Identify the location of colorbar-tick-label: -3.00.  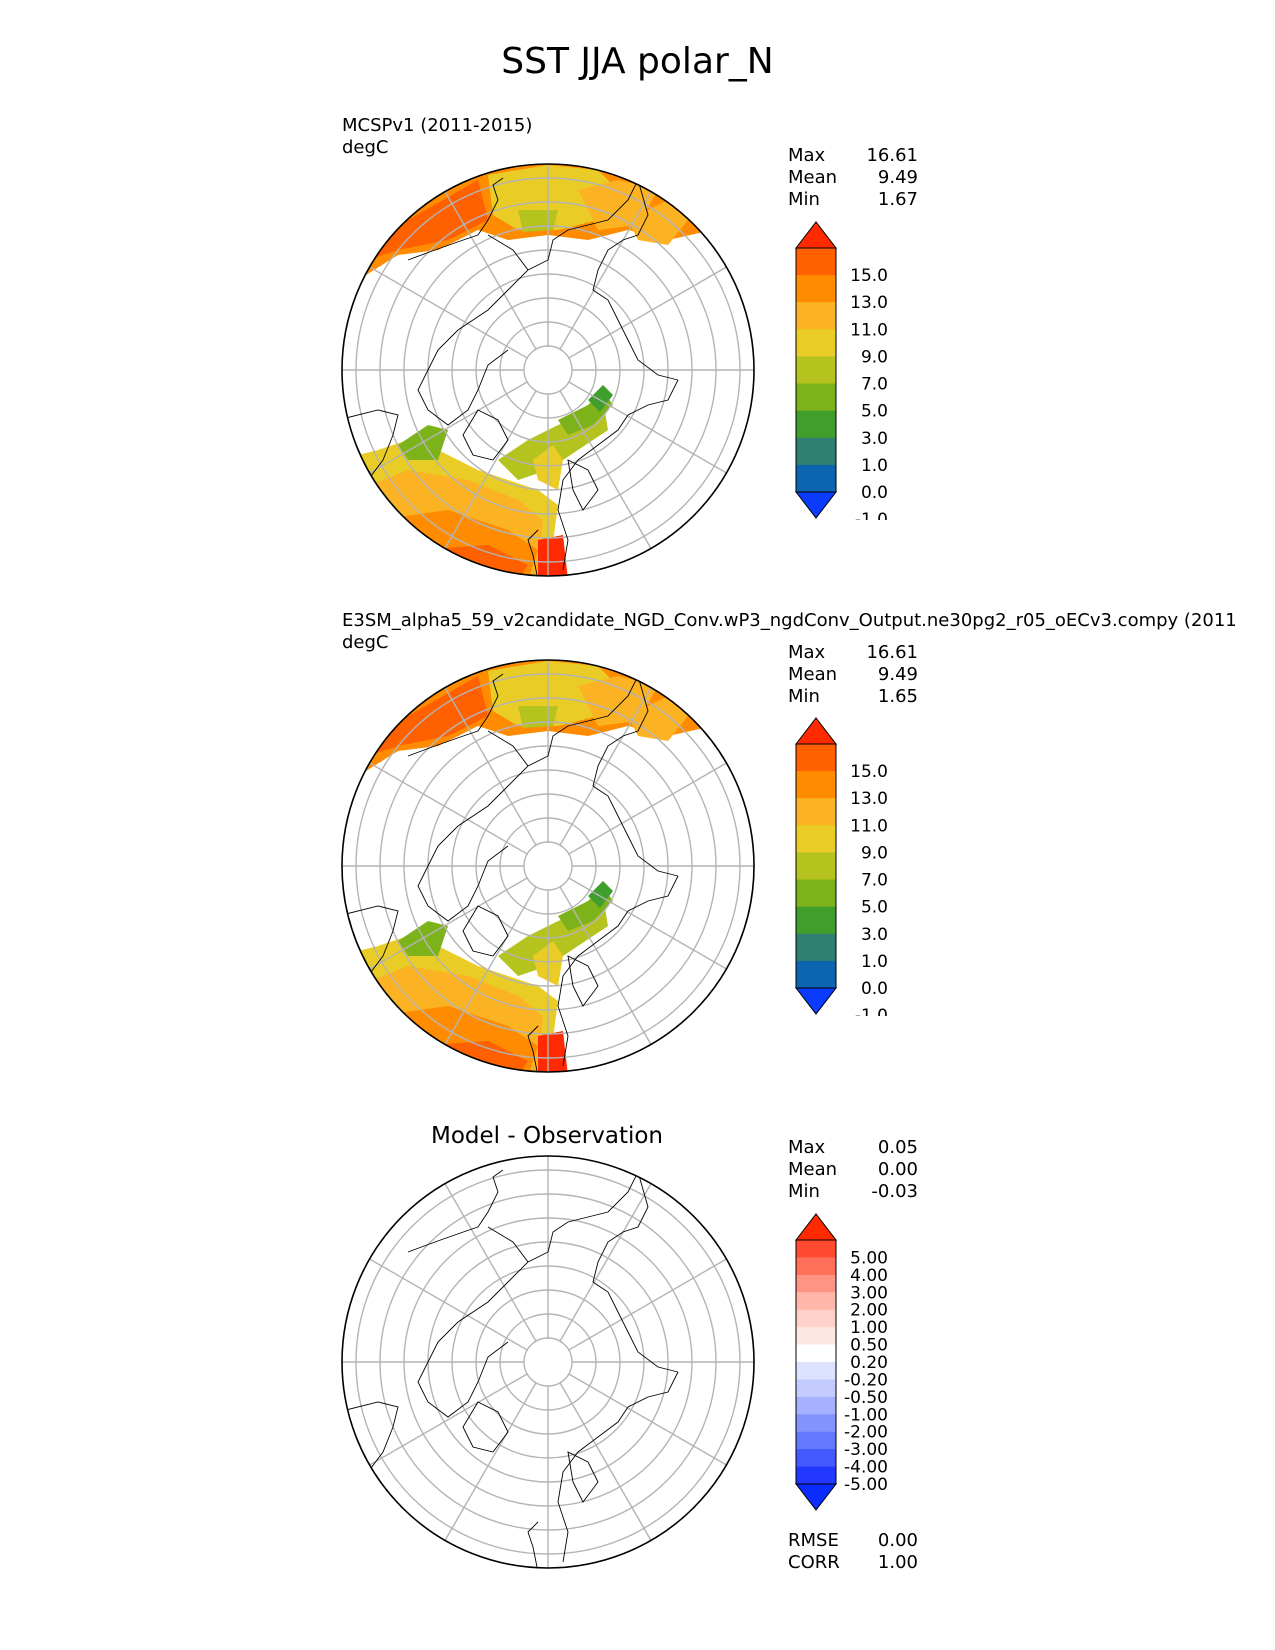
(866, 1450).